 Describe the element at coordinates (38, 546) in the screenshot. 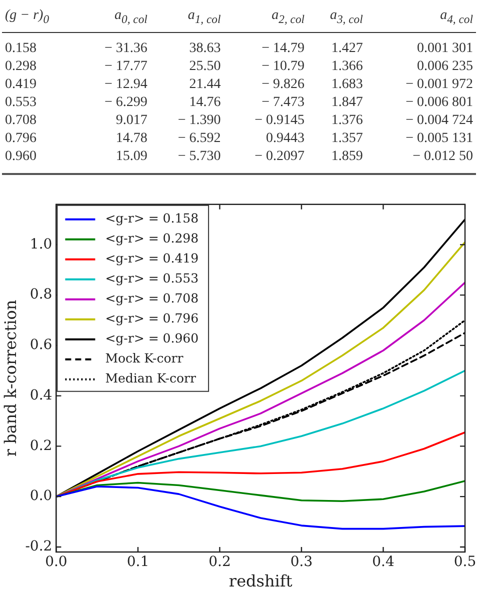

I see `y-tick-label: -0.2` at that location.